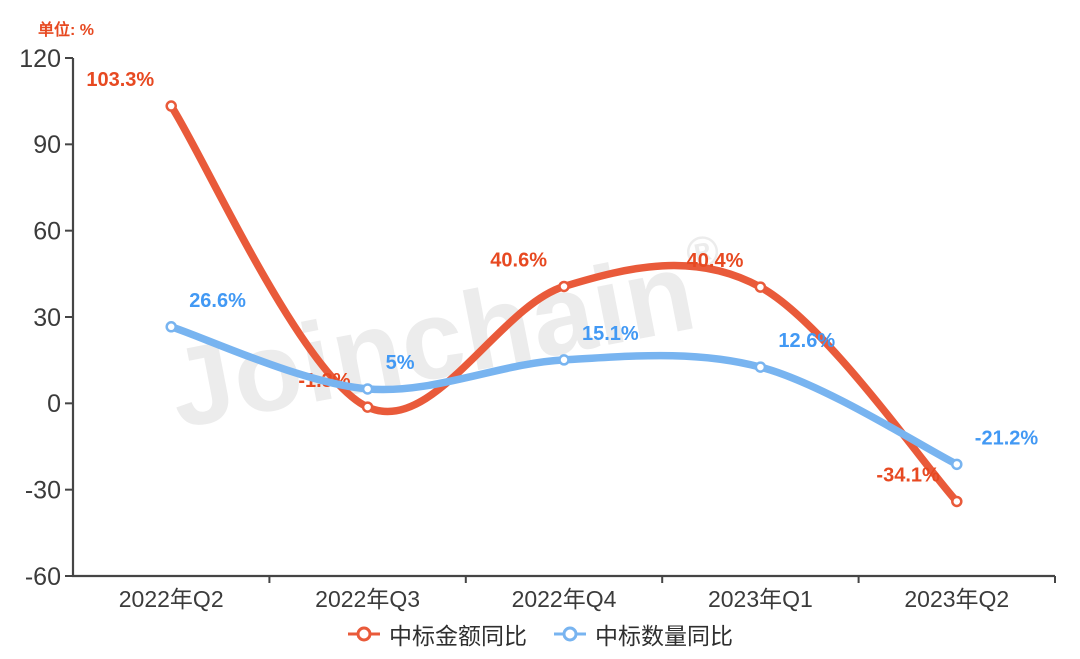  What do you see at coordinates (47, 318) in the screenshot?
I see `y-tick-label: 30` at bounding box center [47, 318].